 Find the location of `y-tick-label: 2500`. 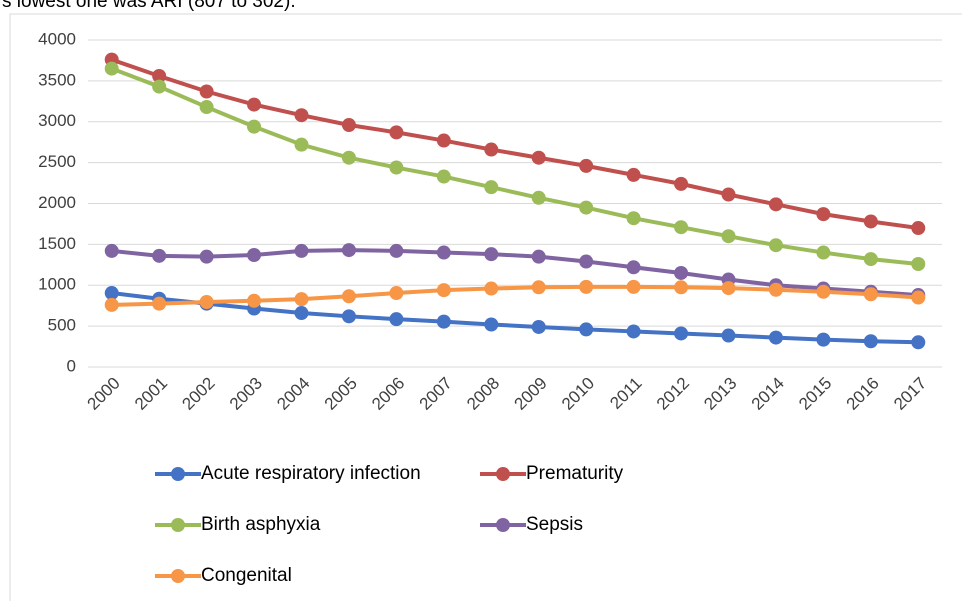

y-tick-label: 2500 is located at coordinates (57, 161).